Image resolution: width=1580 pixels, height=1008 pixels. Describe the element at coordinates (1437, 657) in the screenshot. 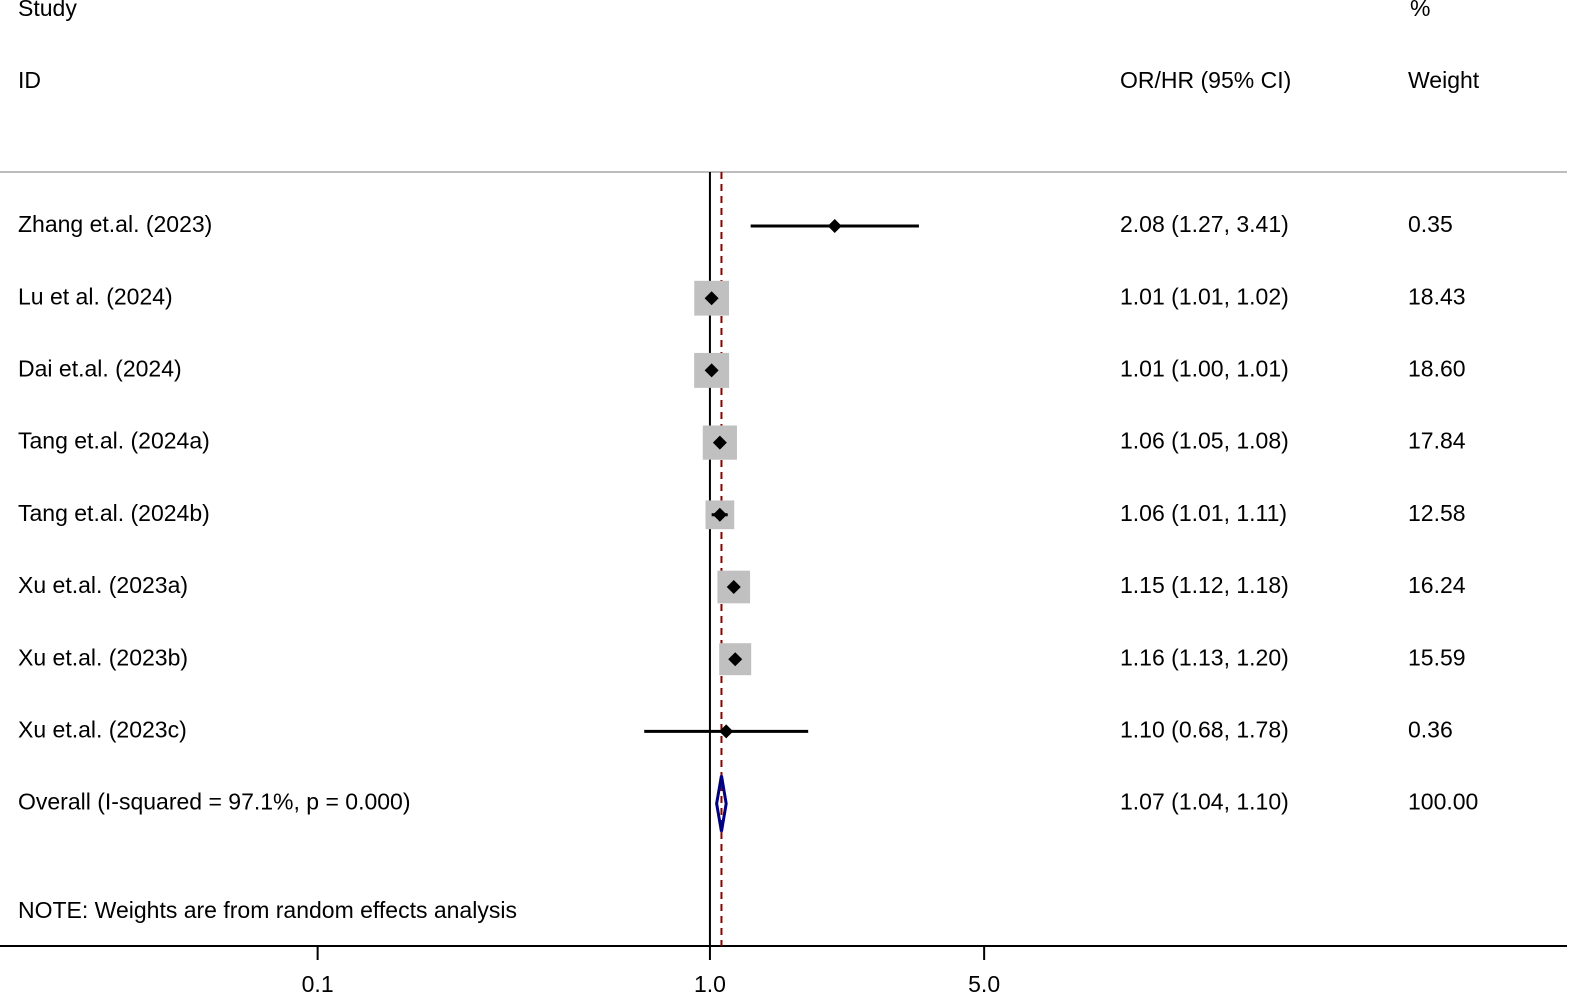

I see `weight-label: 15.59` at that location.